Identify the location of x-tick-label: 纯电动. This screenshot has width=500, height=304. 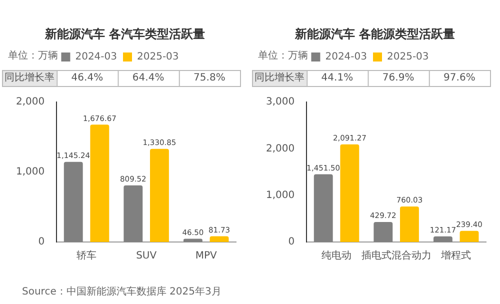
(337, 256).